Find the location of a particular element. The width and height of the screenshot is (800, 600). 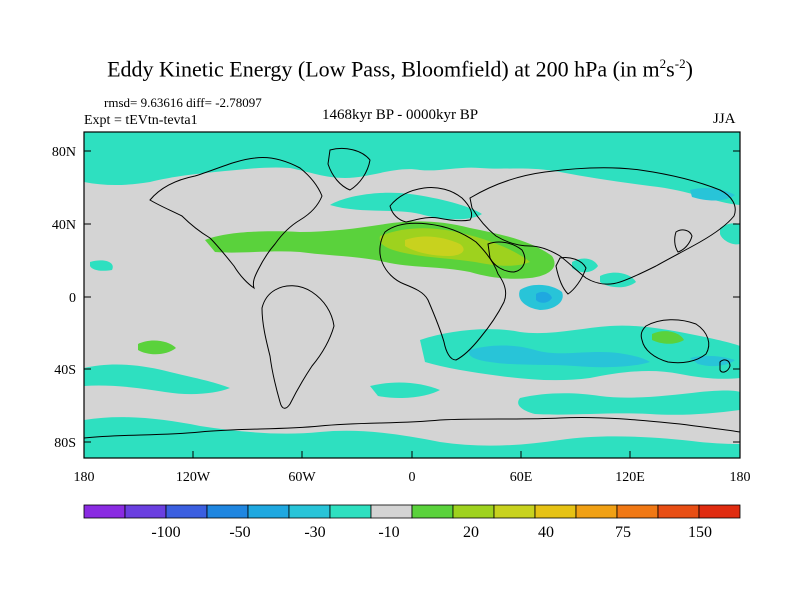

arctic-anomaly-region is located at coordinates (412, 168).